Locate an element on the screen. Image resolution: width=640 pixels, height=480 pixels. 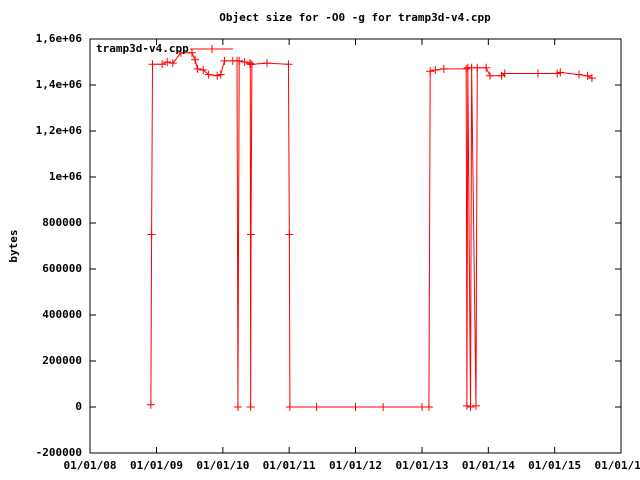
x-tick-label: 01/01/15 is located at coordinates (554, 465).